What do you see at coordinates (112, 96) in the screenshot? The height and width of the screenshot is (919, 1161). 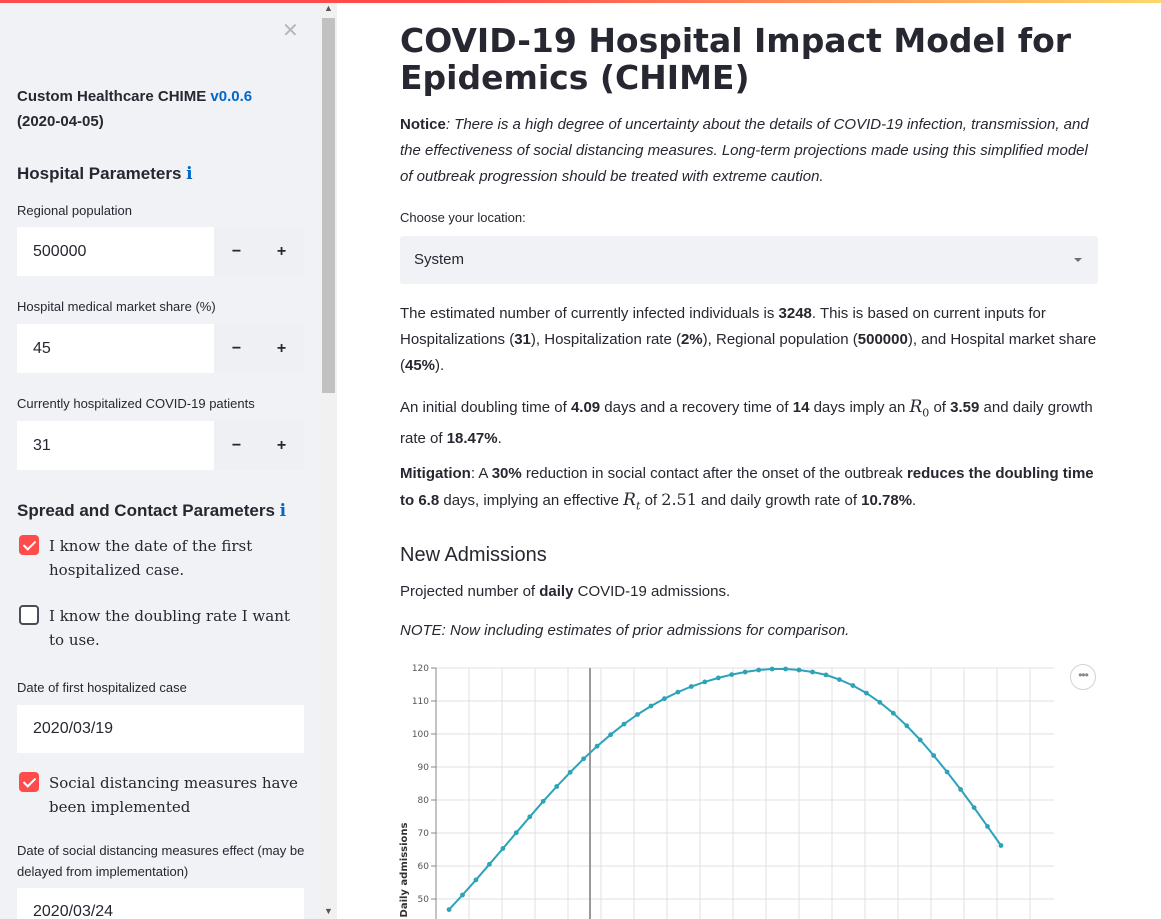 I see `app-name: Custom Healthcare CHIME` at bounding box center [112, 96].